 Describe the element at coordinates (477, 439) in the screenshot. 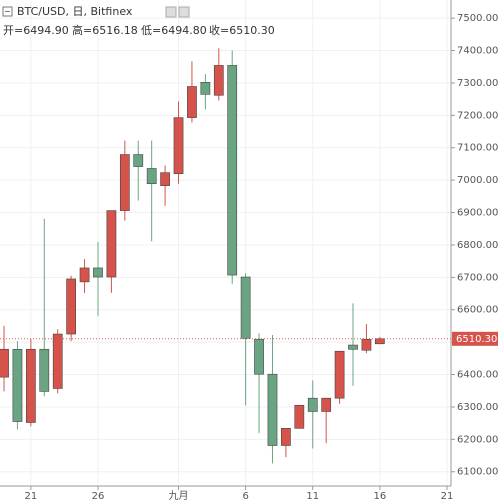

I see `y-tick-label: 6200.00` at that location.